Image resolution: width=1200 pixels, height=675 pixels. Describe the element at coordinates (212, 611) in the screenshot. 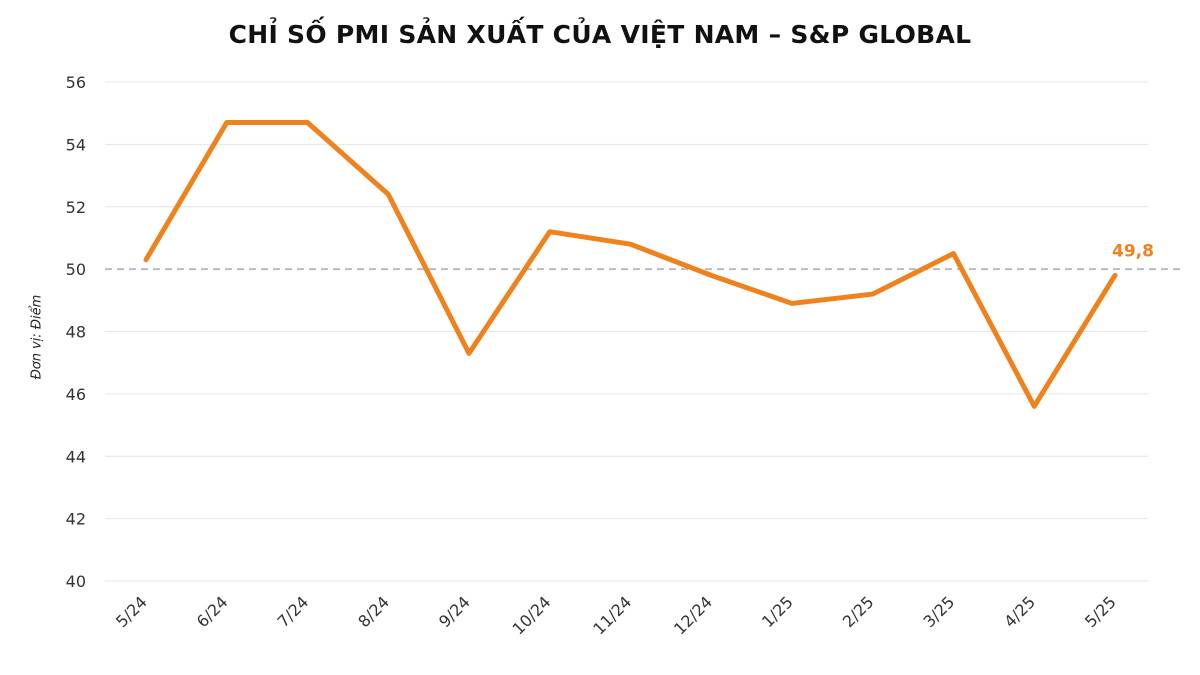

I see `x-tick-label: 6/24` at that location.